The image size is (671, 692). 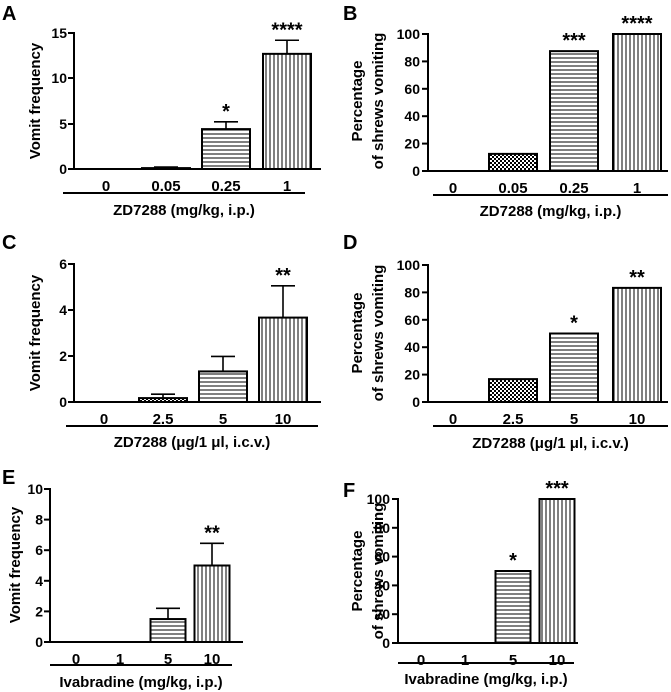 I want to click on panel-d-significance-4: **, so click(x=637, y=278).